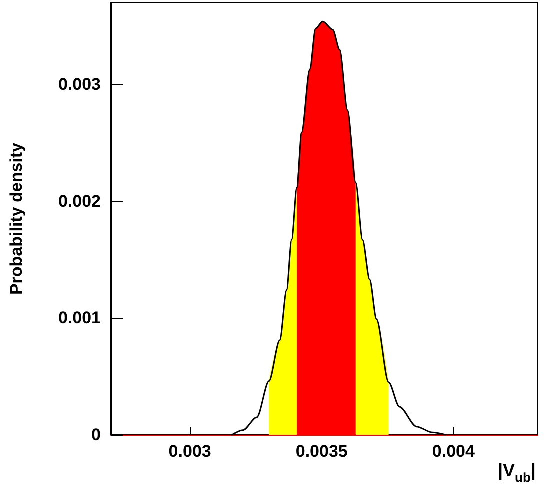 Image resolution: width=544 pixels, height=490 pixels. What do you see at coordinates (96, 435) in the screenshot?
I see `y-tick-label: 0` at bounding box center [96, 435].